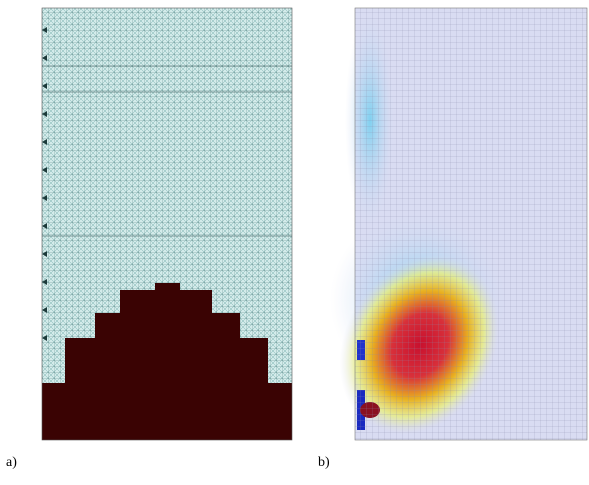 The width and height of the screenshot is (589, 485). Describe the element at coordinates (11, 462) in the screenshot. I see `panel-label: a)` at that location.